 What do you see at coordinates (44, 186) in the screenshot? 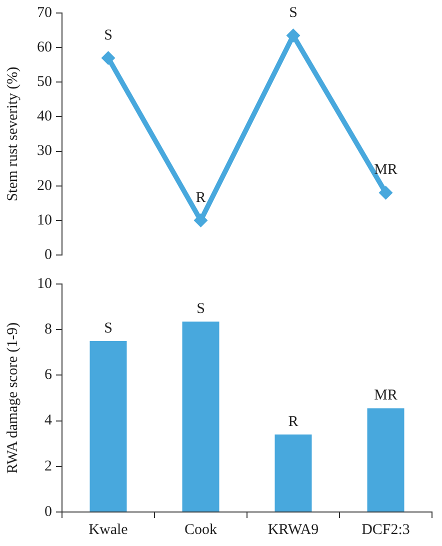
I see `y-tick-label: 20` at bounding box center [44, 186].